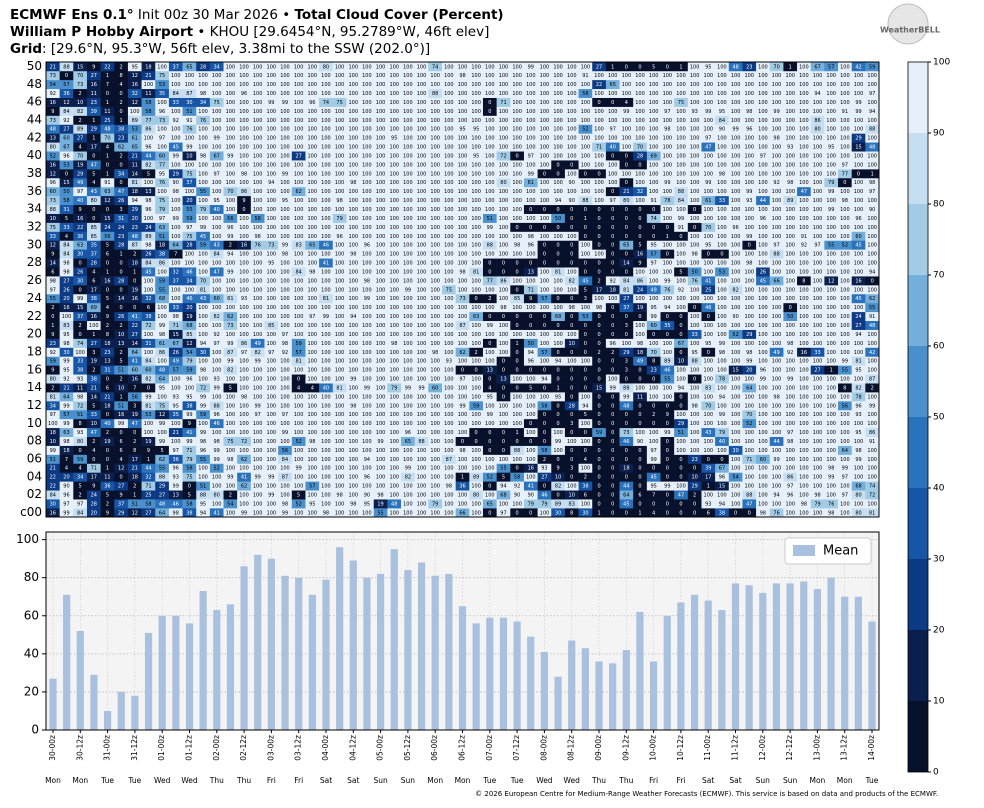 Image resolution: width=984 pixels, height=808 pixels. Describe the element at coordinates (176, 308) in the screenshot. I see `cell-label: 33` at that location.